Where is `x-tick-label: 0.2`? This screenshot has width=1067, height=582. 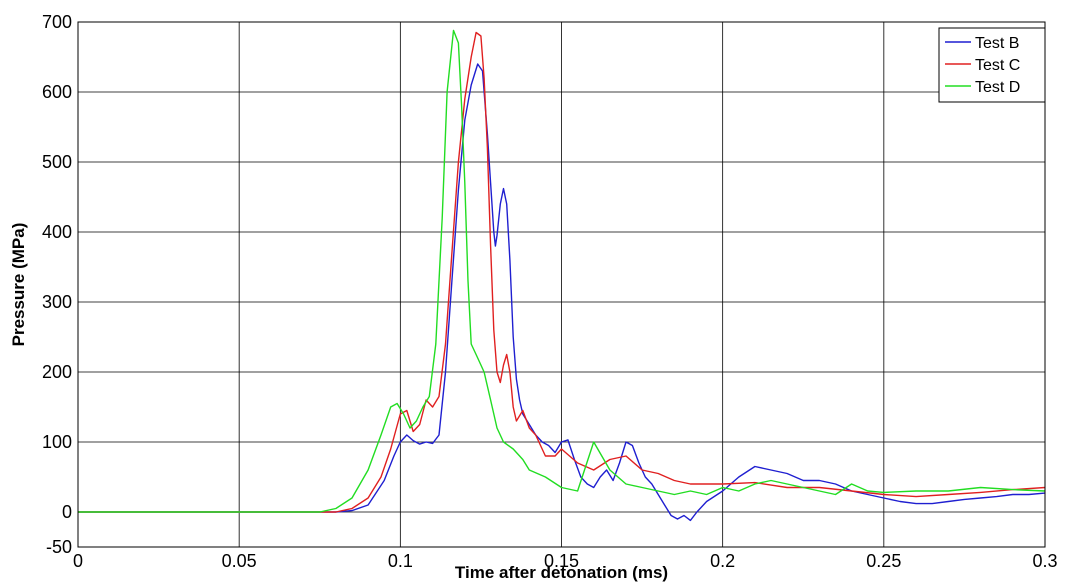 x-tick-label: 0.2 is located at coordinates (722, 561).